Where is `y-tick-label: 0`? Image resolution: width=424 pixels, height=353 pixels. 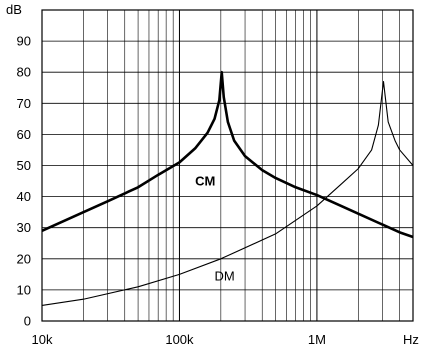
y-tick-label: 0 is located at coordinates (27, 321).